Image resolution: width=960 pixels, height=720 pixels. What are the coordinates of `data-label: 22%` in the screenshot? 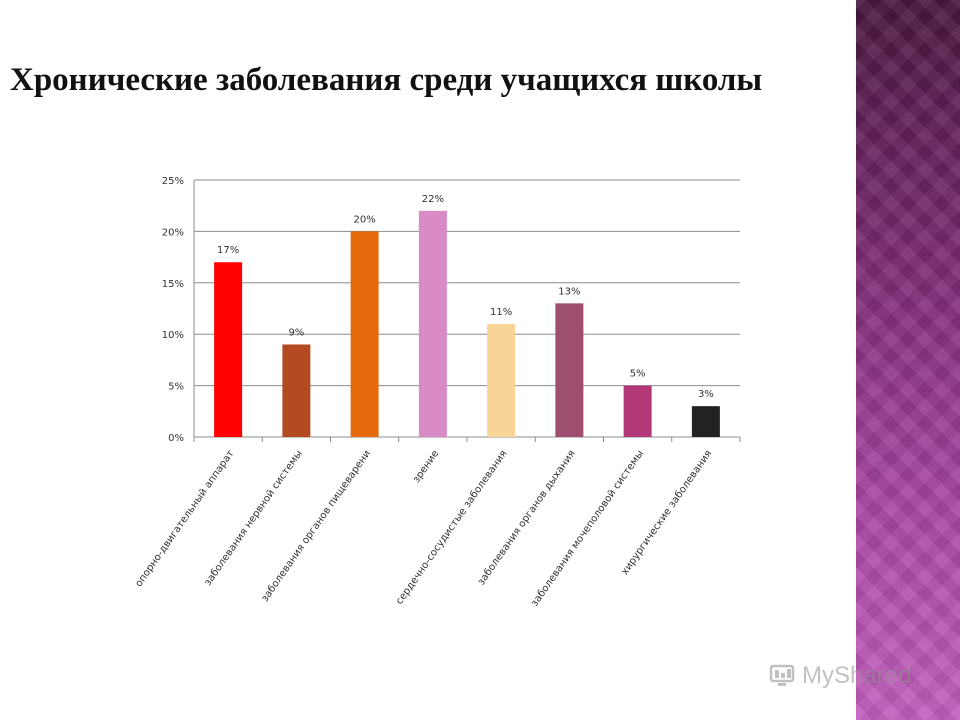 It's located at (433, 199).